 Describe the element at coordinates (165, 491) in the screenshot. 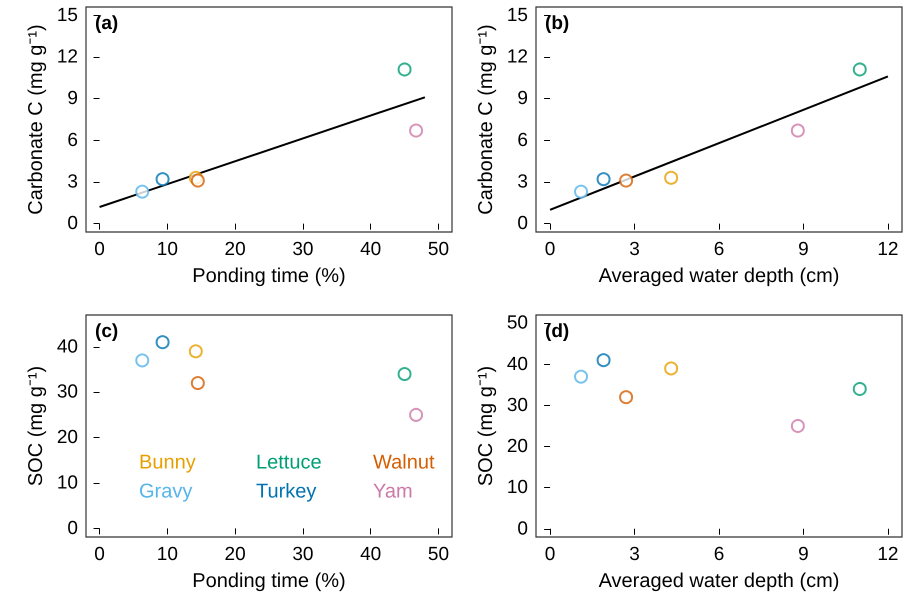

I see `text: Gravy` at that location.